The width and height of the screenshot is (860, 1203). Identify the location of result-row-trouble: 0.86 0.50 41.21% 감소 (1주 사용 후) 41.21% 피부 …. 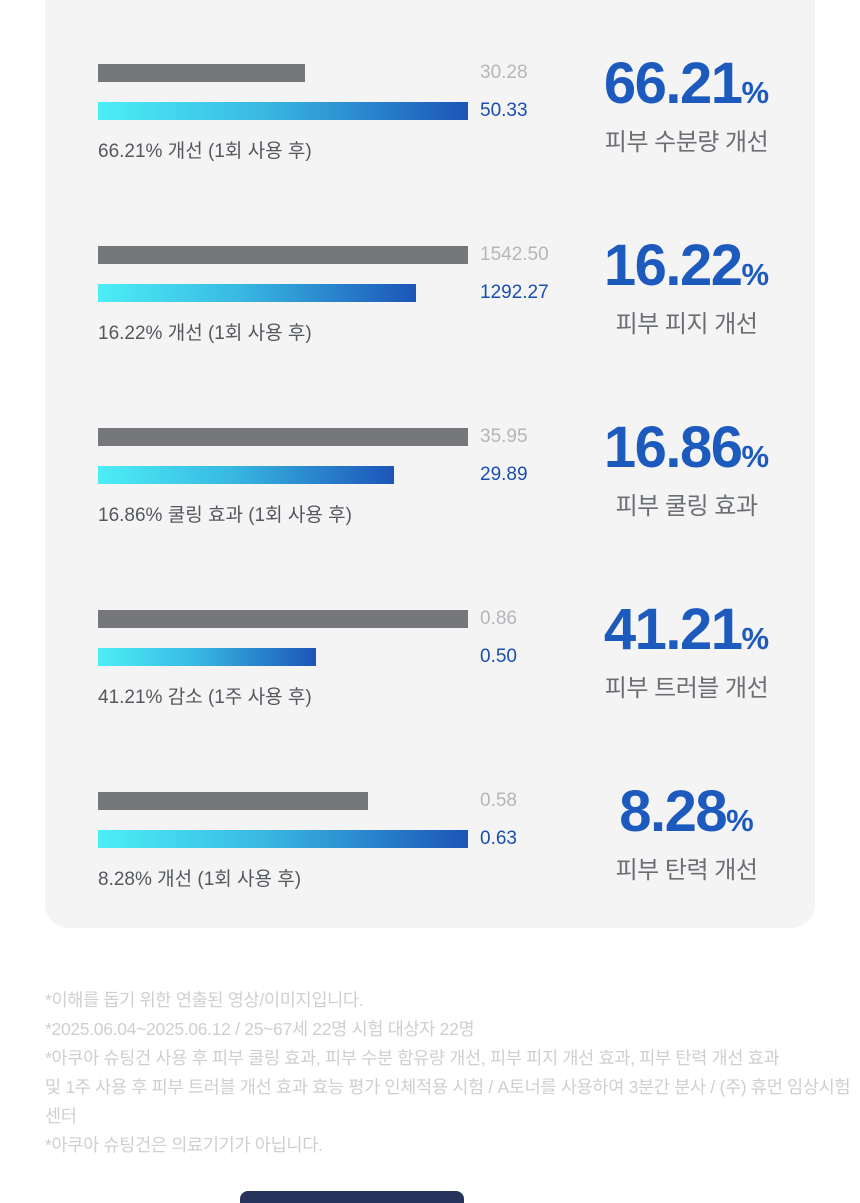
(456, 654).